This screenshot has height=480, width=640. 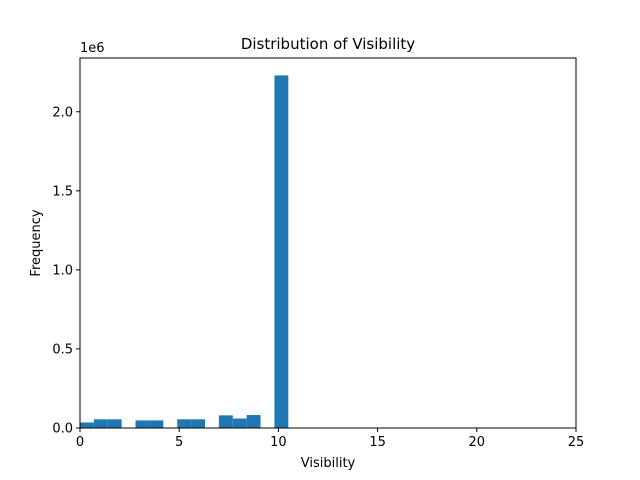 I want to click on x-tick-label: 20, so click(x=477, y=442).